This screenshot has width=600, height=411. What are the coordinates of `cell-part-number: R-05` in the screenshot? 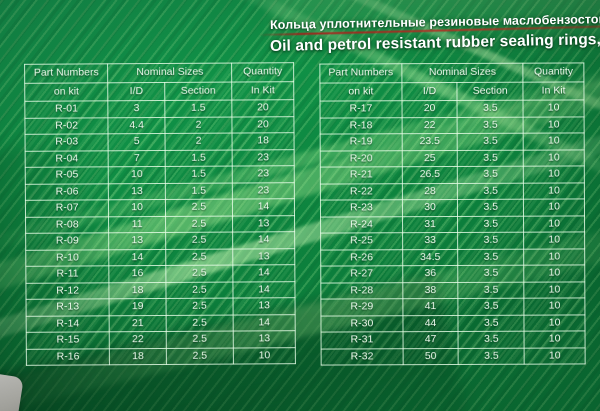 It's located at (67, 175).